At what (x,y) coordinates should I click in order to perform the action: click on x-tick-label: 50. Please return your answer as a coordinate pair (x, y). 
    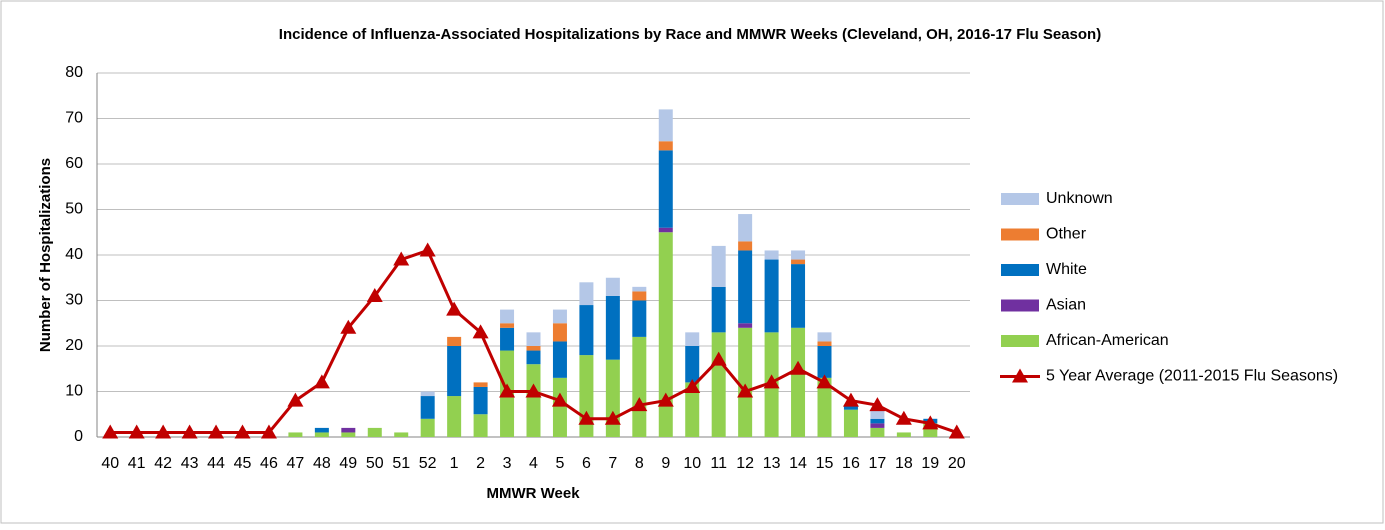
    Looking at the image, I should click on (375, 463).